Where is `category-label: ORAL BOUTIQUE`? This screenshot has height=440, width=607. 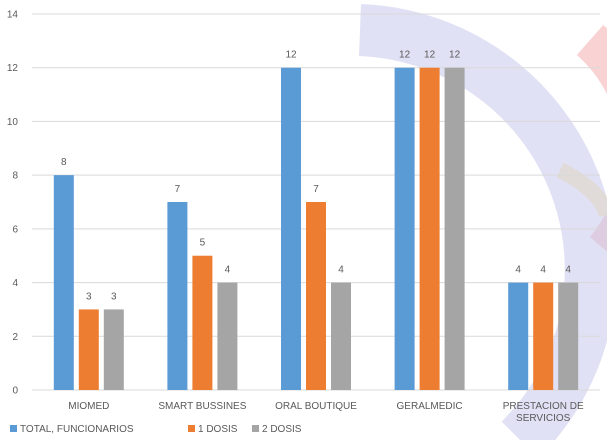
category-label: ORAL BOUTIQUE is located at coordinates (316, 406).